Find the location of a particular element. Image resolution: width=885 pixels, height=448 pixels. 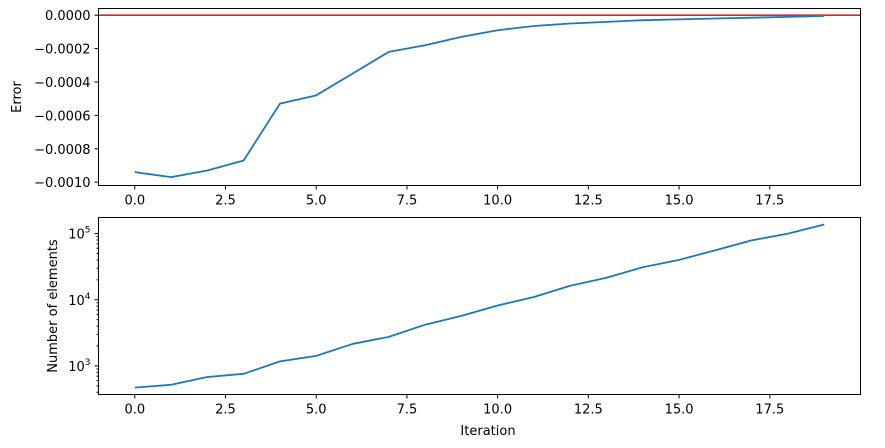

error-y-tick-label: 0.0000 is located at coordinates (68, 16).